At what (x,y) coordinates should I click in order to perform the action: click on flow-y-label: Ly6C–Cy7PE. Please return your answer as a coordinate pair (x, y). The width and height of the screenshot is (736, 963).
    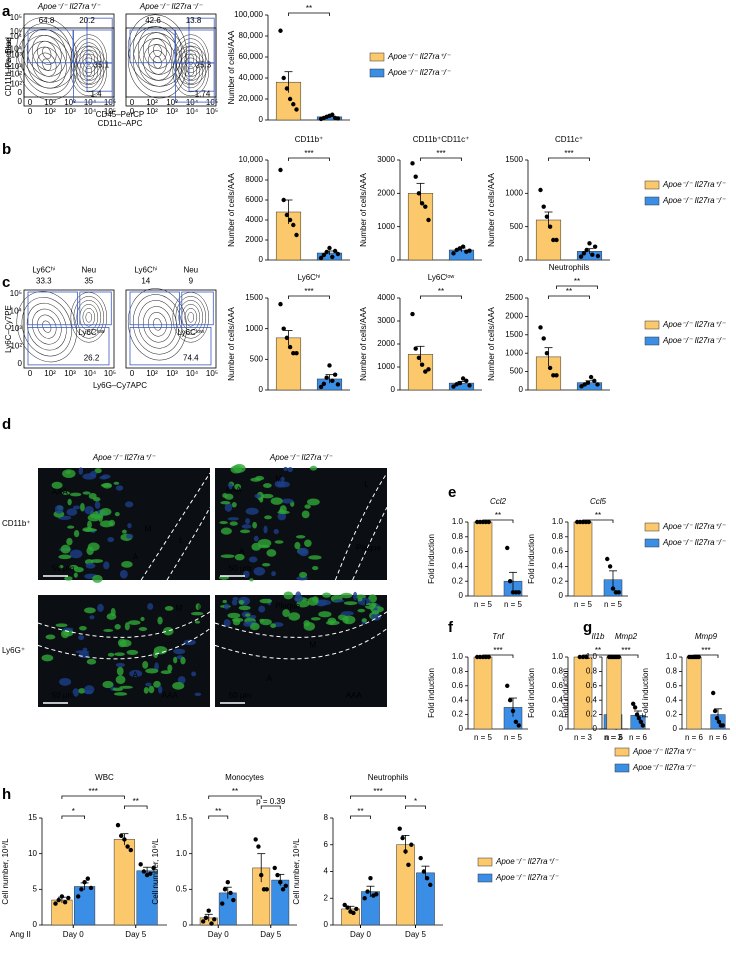
    Looking at the image, I should click on (8, 329).